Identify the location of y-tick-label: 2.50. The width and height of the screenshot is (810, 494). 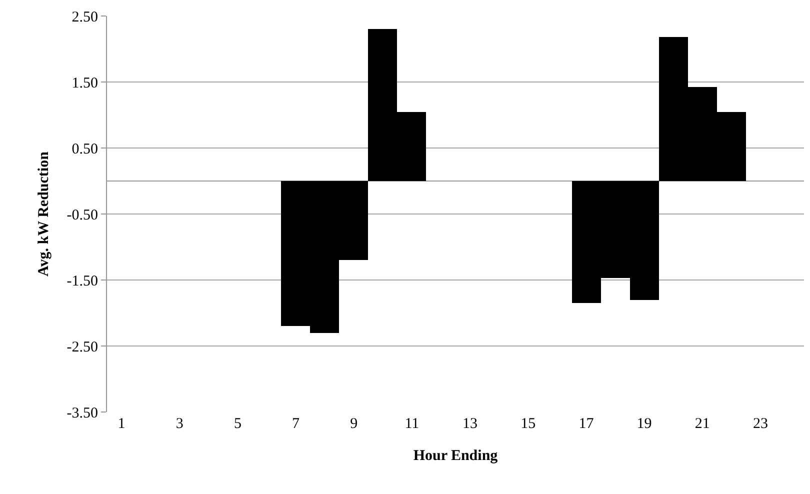
(85, 17).